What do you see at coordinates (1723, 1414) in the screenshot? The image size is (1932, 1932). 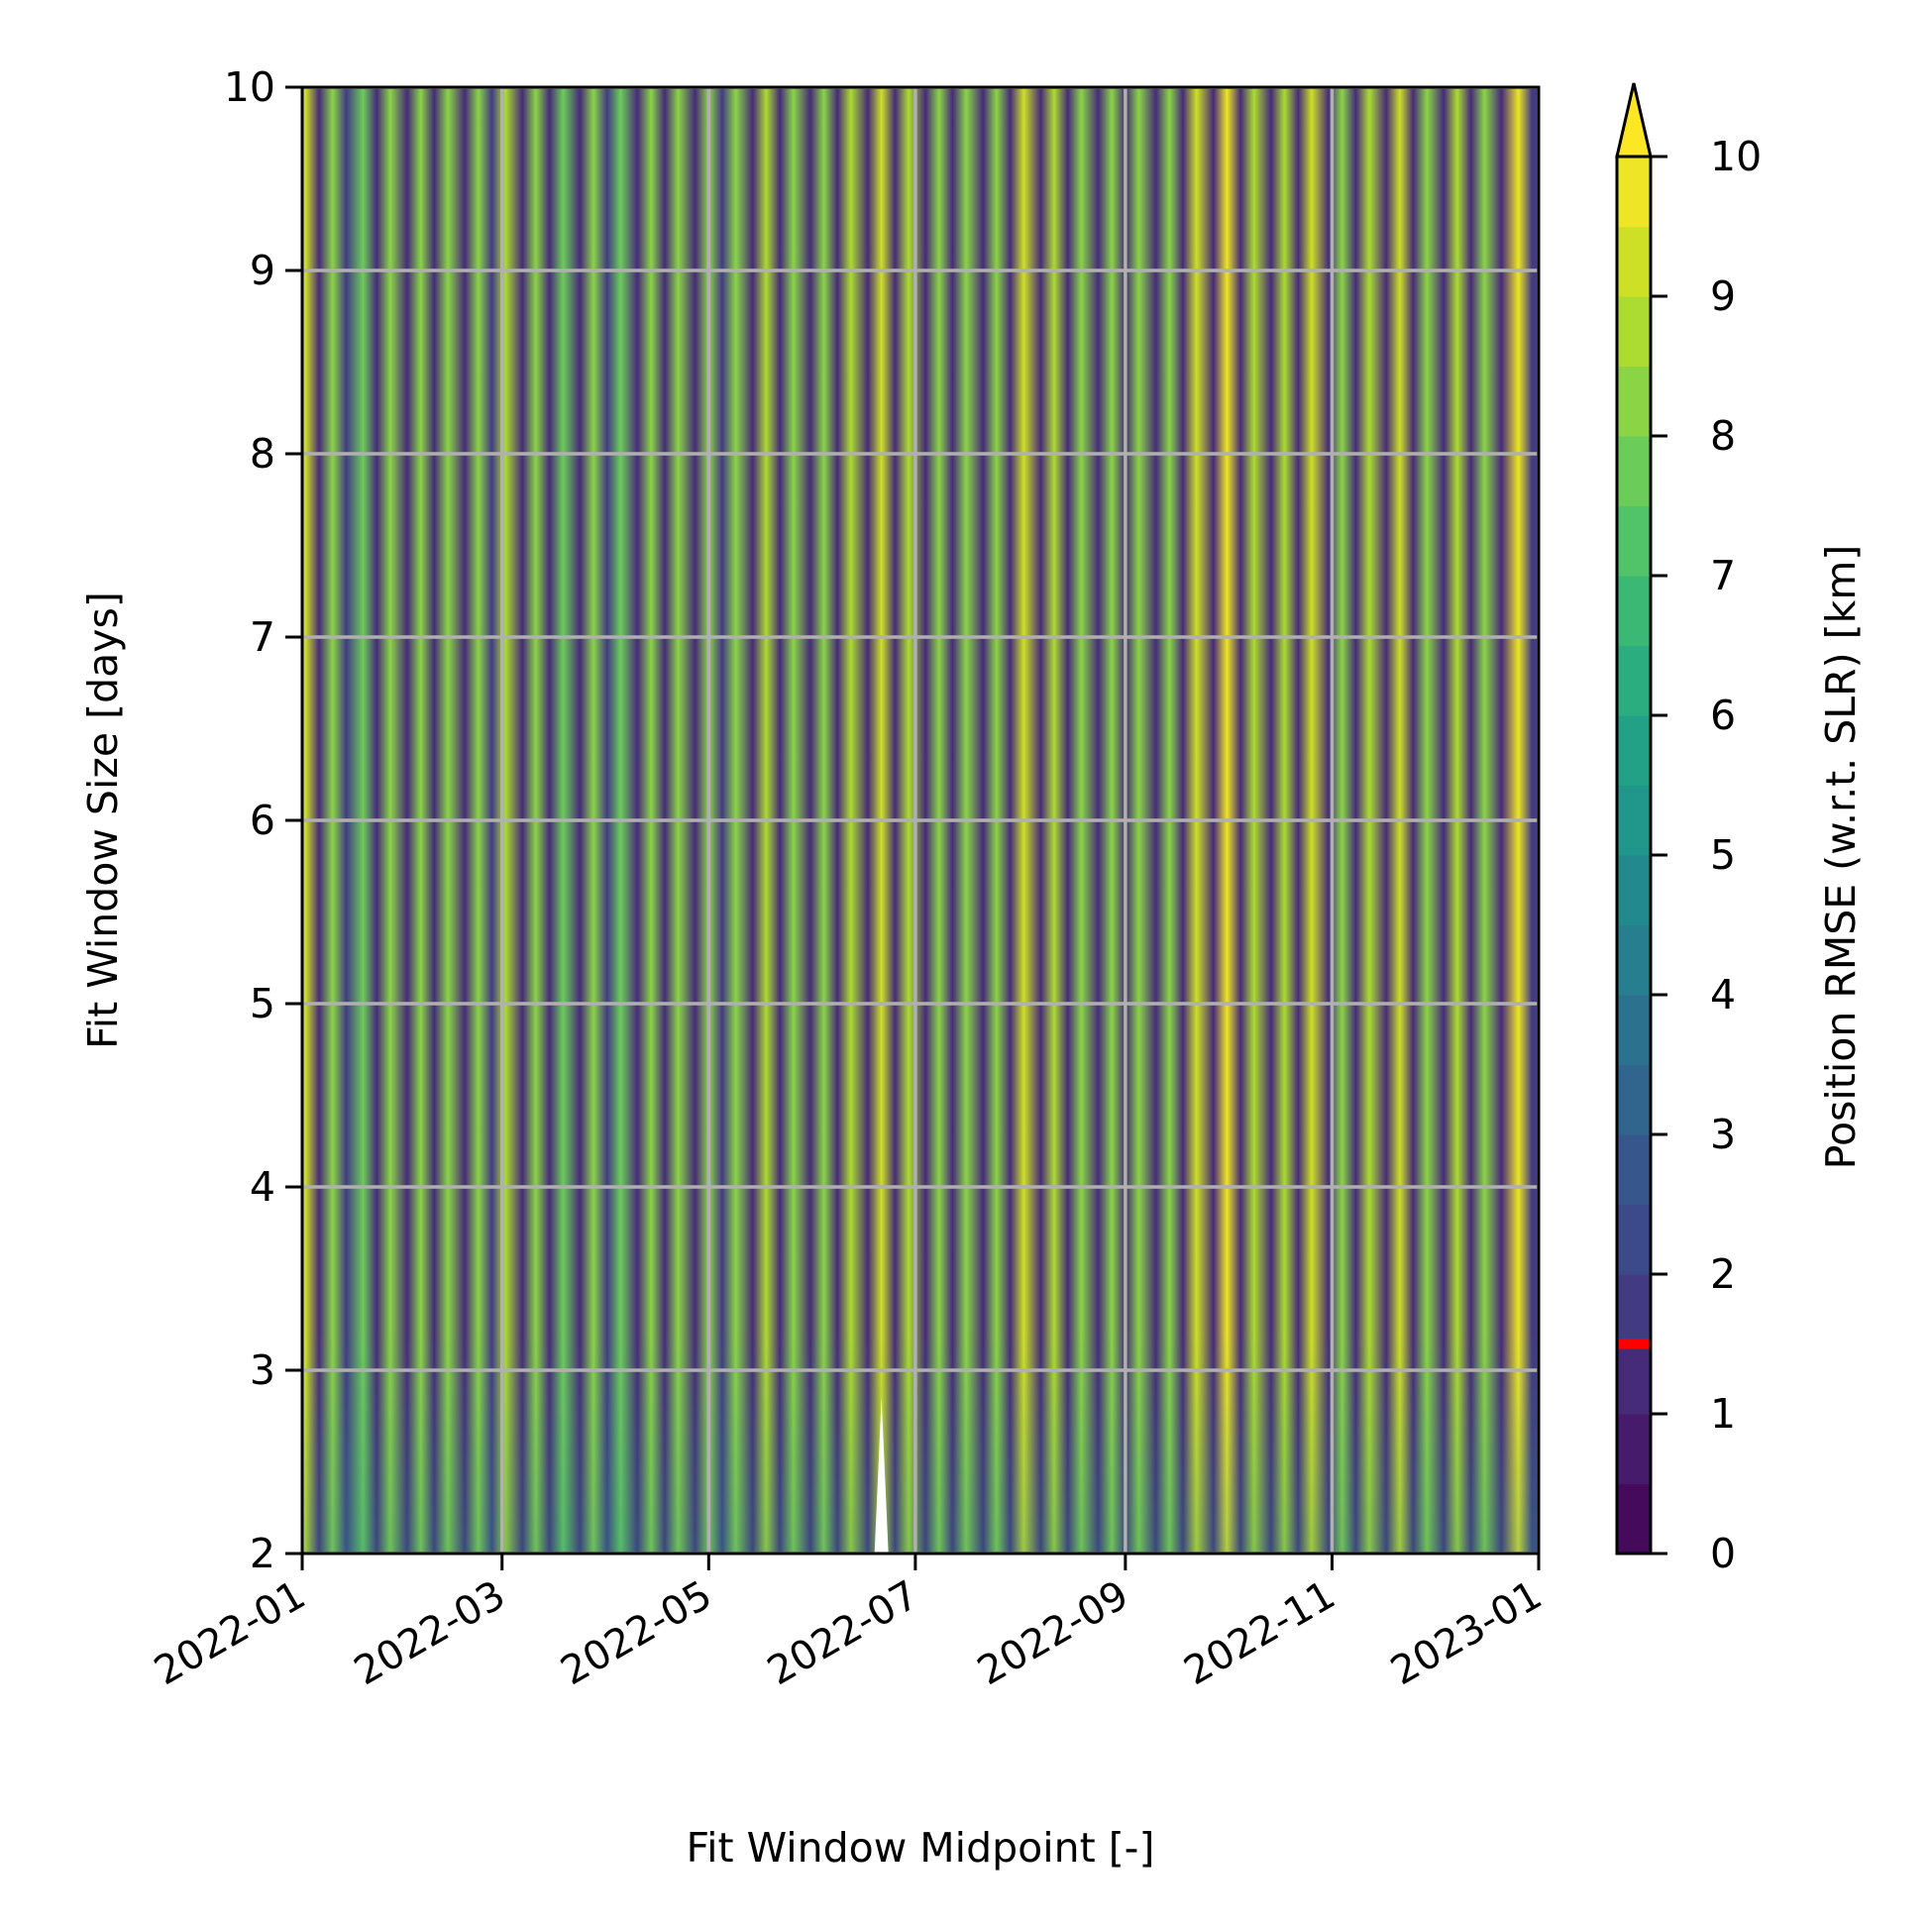 I see `colorbar-tick-label: 1` at bounding box center [1723, 1414].